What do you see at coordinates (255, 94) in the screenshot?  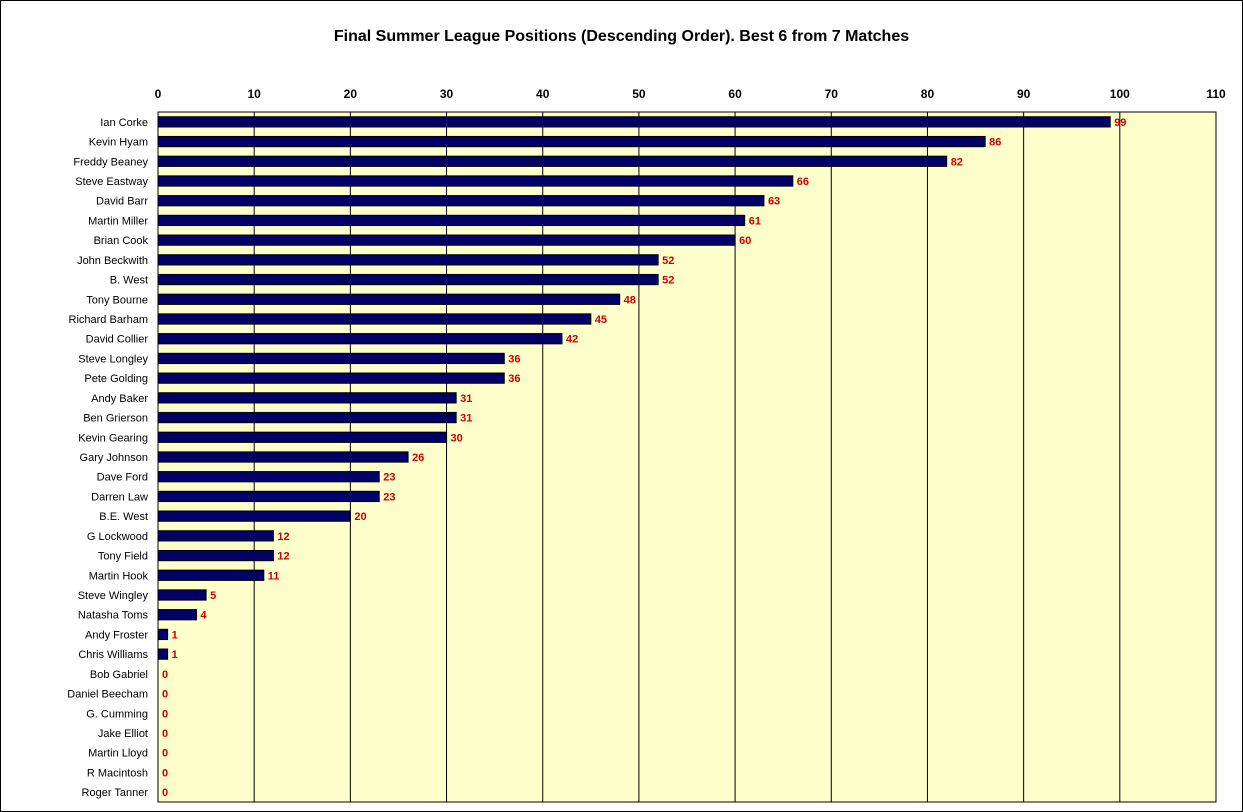 I see `x-tick-label: 10` at bounding box center [255, 94].